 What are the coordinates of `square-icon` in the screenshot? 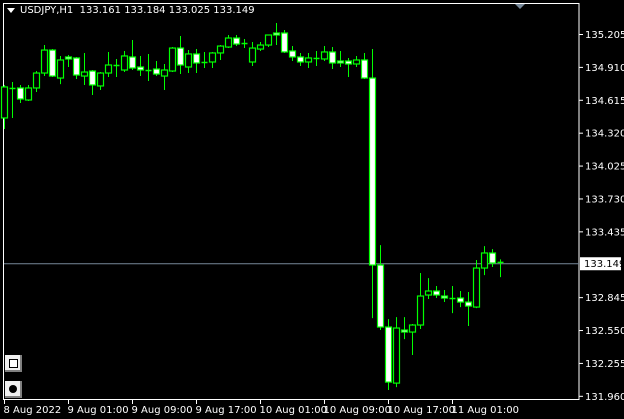 It's located at (13, 363).